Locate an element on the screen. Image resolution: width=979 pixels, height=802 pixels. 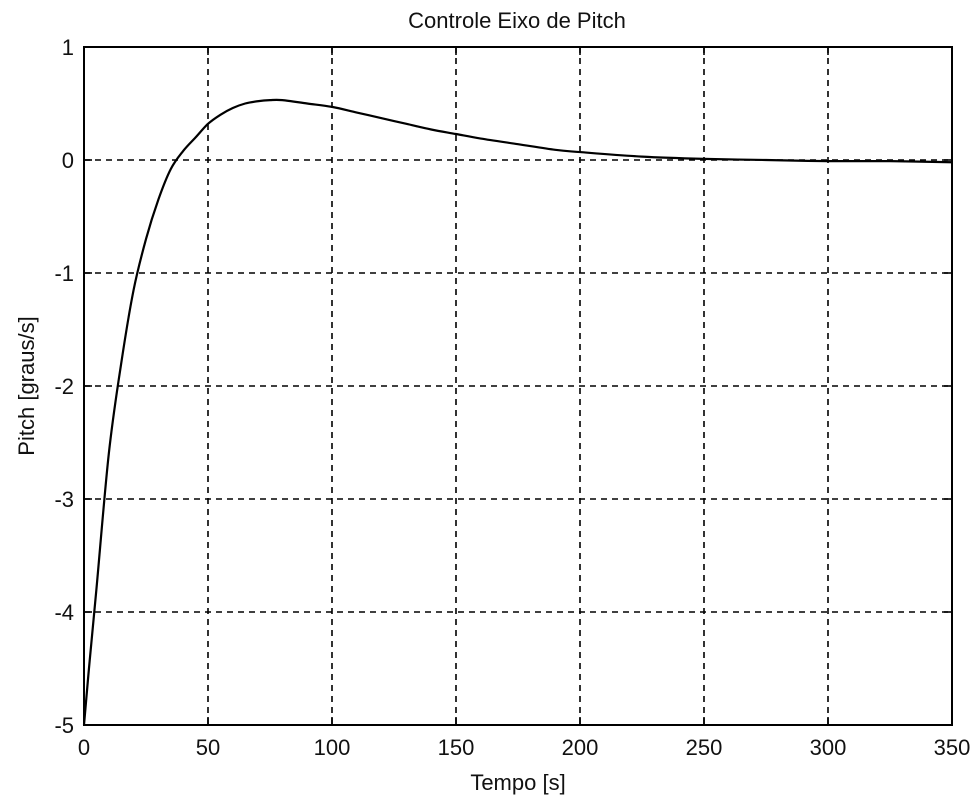
y-axis-label: Pitch [graus/s] is located at coordinates (26, 385).